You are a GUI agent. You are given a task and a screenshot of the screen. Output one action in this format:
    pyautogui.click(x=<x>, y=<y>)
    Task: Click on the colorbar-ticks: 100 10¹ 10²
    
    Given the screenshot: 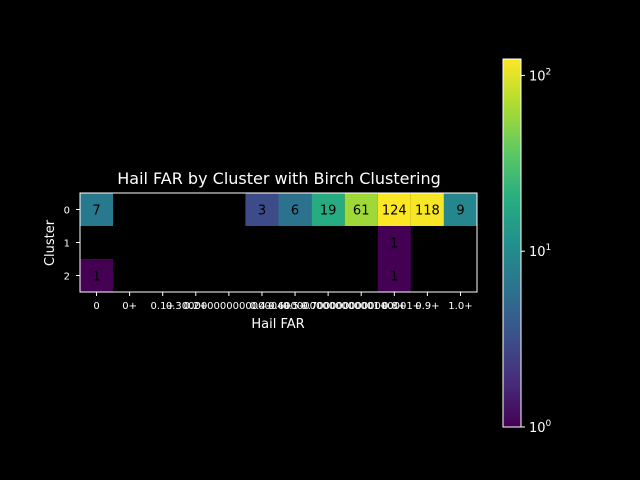 What is the action you would take?
    pyautogui.click(x=536, y=251)
    